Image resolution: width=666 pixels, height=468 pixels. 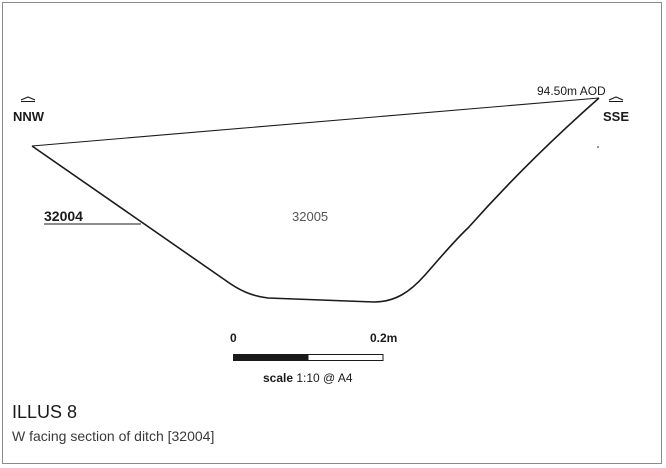 I want to click on scale-caption: scale 1:10 @ A4, so click(x=308, y=378).